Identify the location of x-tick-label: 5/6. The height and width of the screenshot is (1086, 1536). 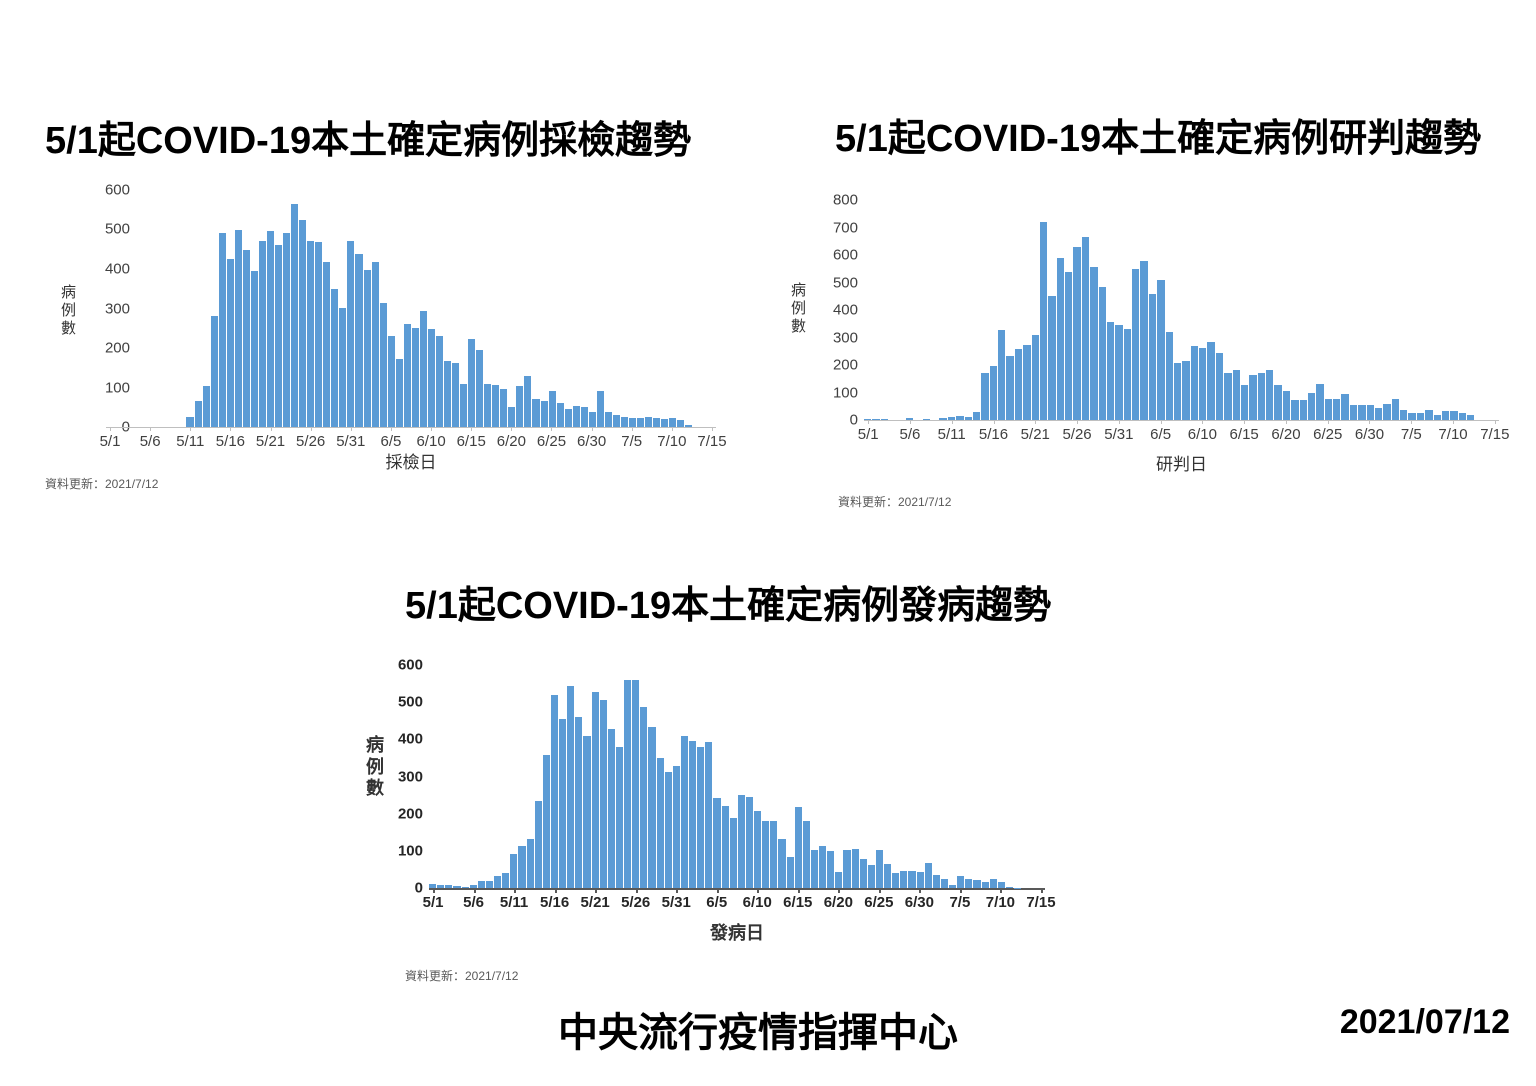
(150, 441).